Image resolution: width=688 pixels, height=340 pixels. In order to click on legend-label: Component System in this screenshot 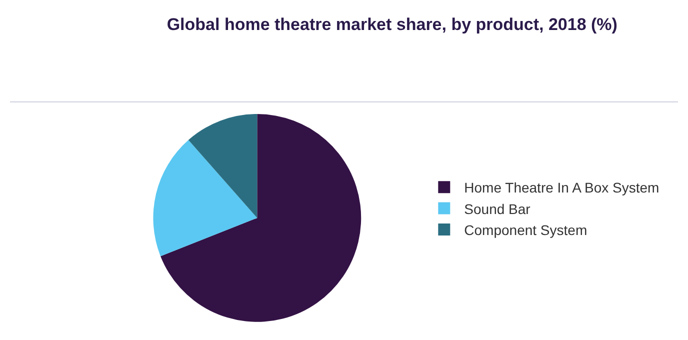, I will do `click(526, 230)`.